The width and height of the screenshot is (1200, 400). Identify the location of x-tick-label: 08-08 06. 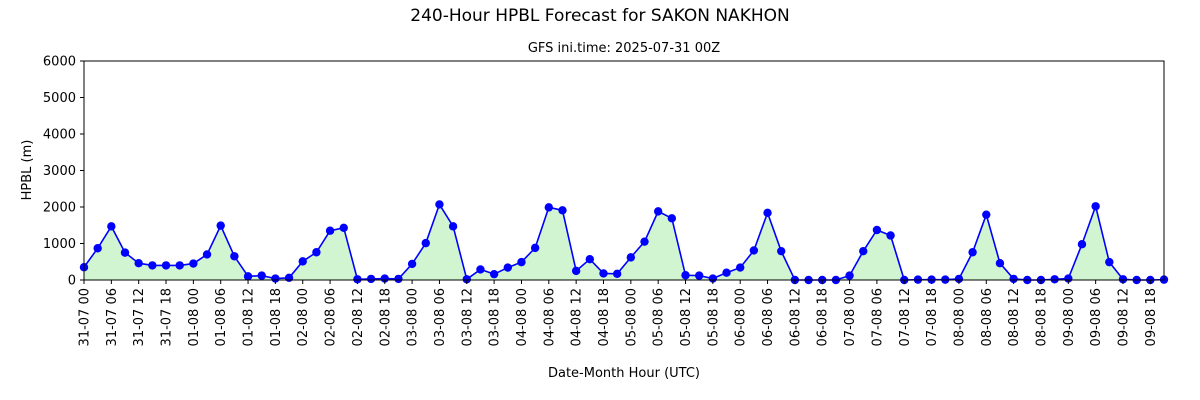
(987, 317).